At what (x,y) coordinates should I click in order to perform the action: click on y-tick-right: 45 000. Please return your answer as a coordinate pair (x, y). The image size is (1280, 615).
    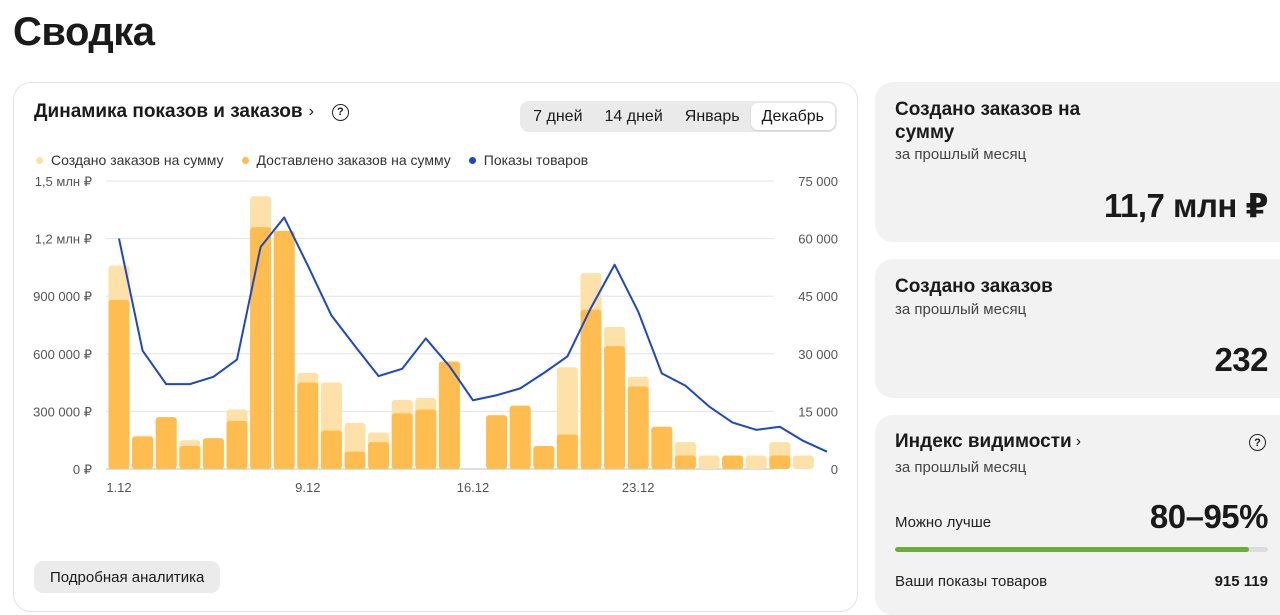
    Looking at the image, I should click on (818, 296).